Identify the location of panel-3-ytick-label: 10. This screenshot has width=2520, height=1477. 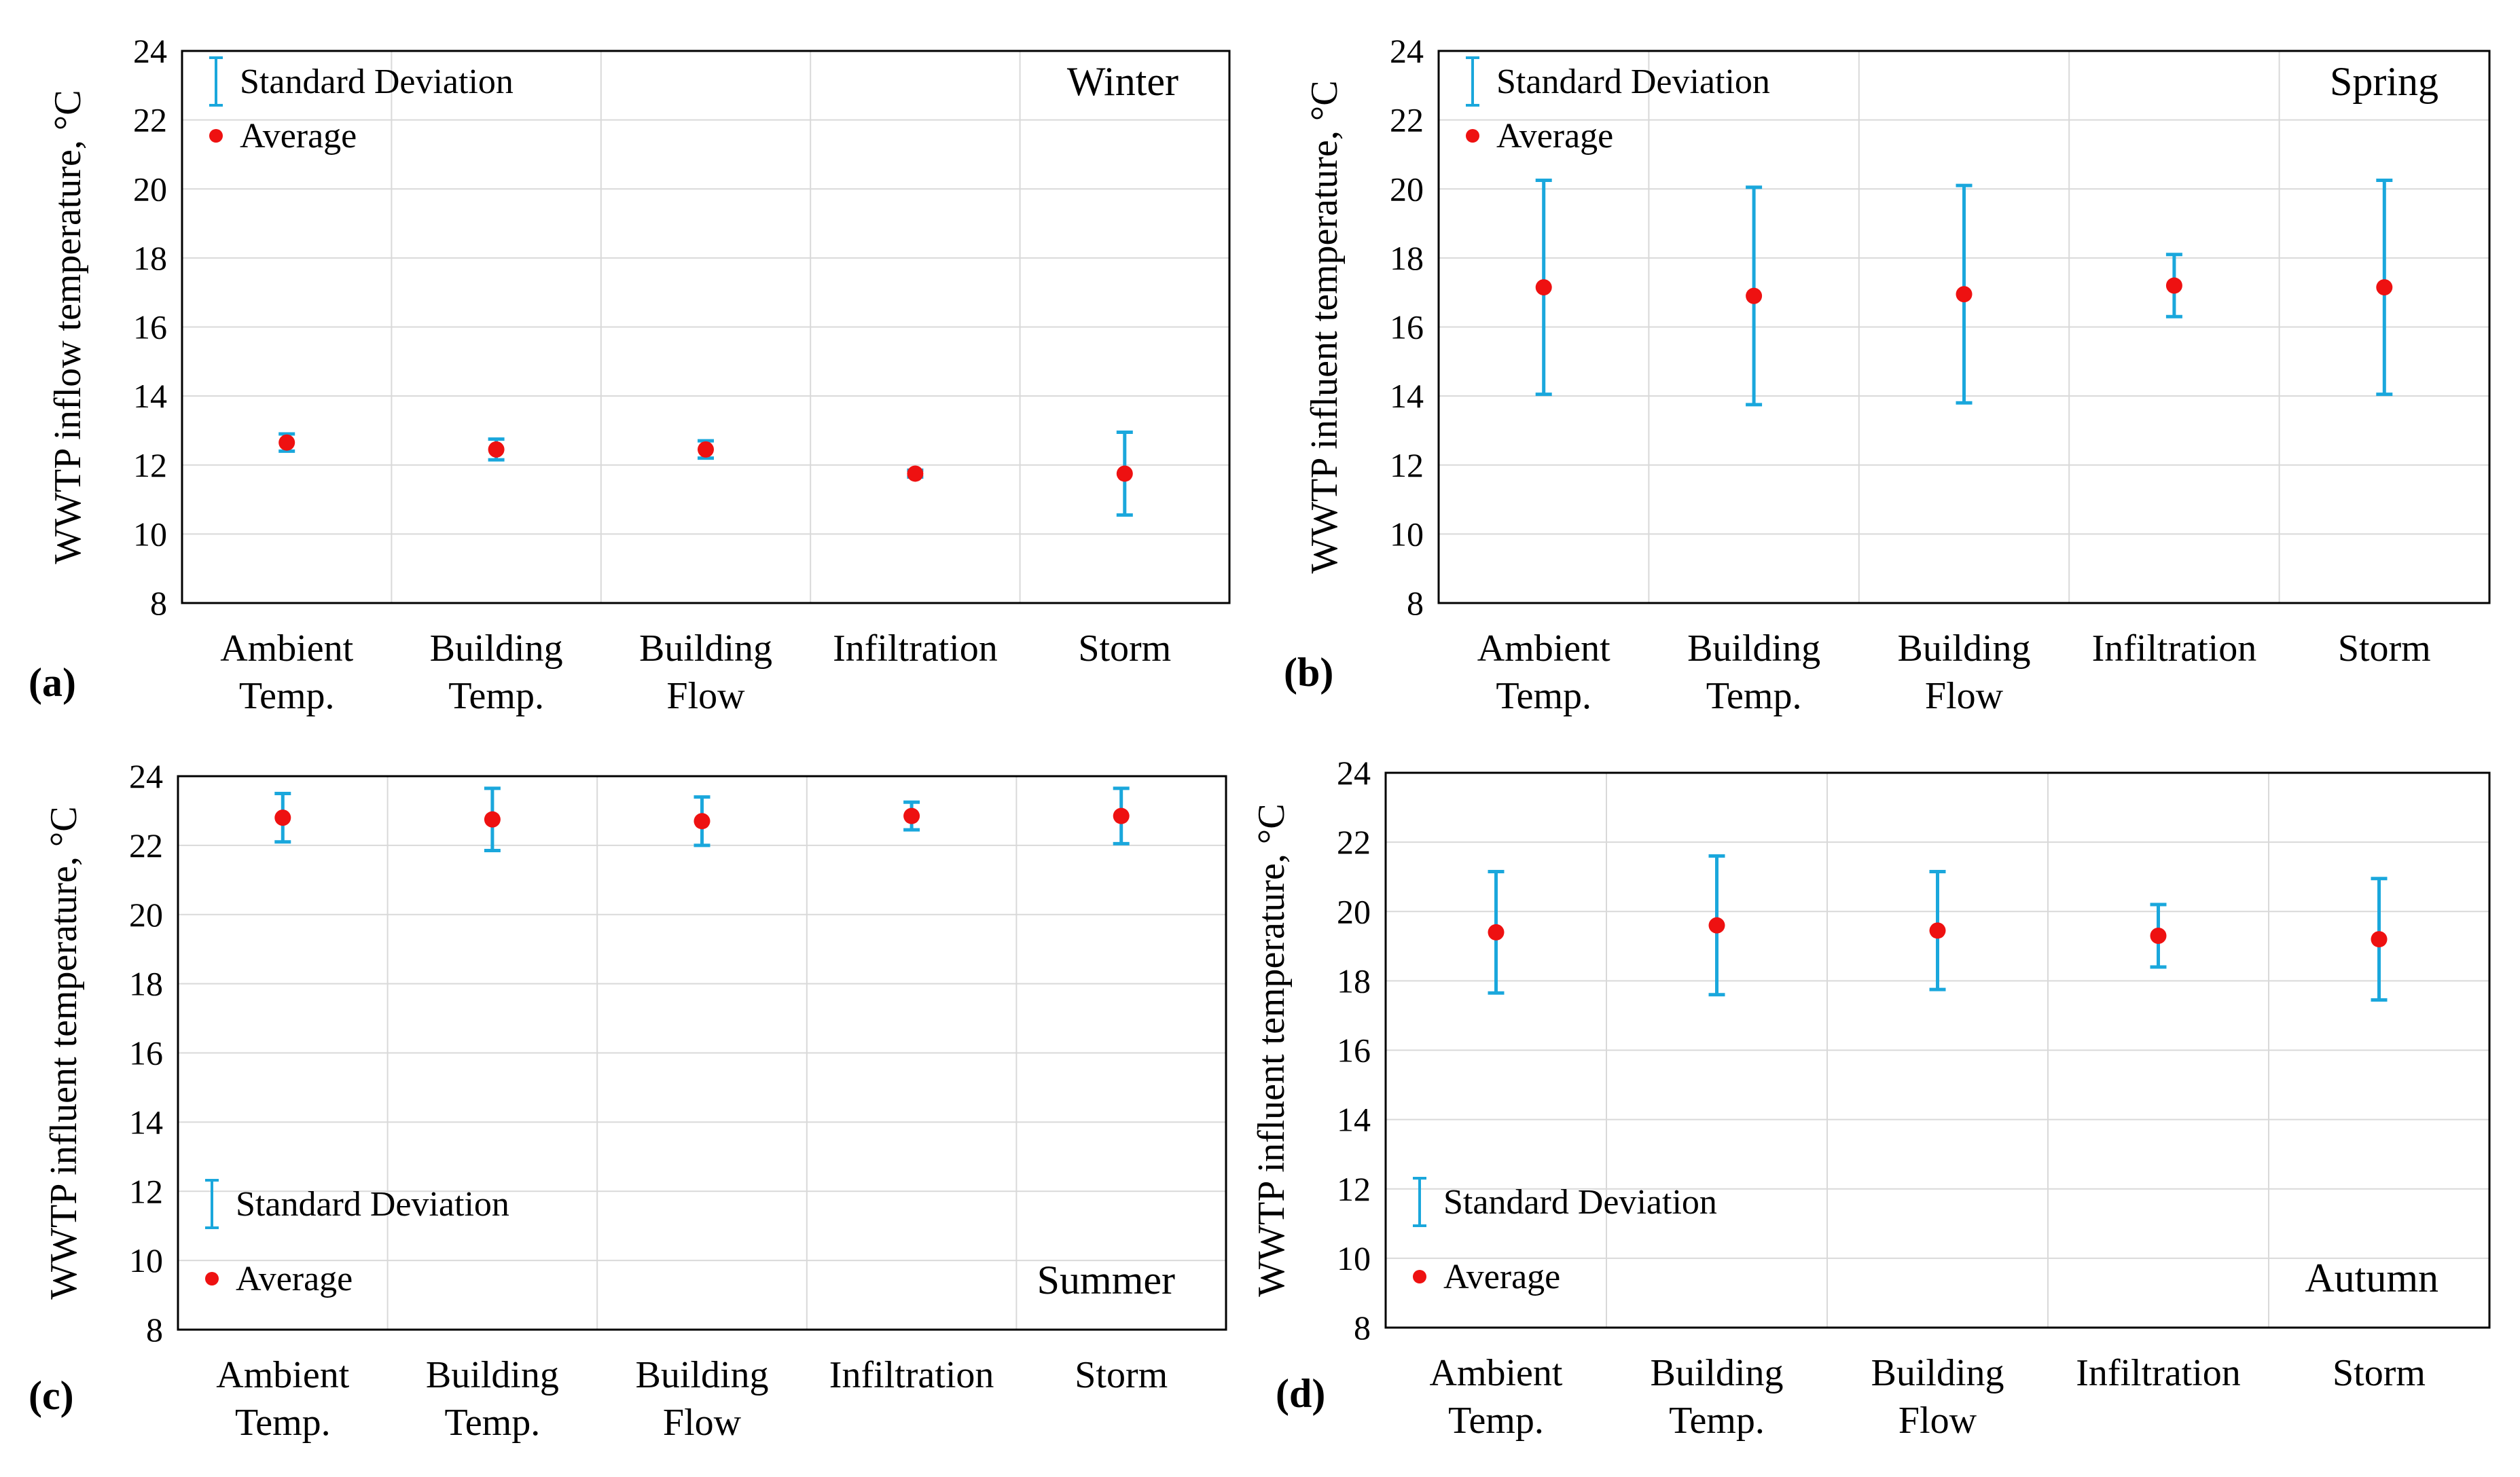
(146, 1260).